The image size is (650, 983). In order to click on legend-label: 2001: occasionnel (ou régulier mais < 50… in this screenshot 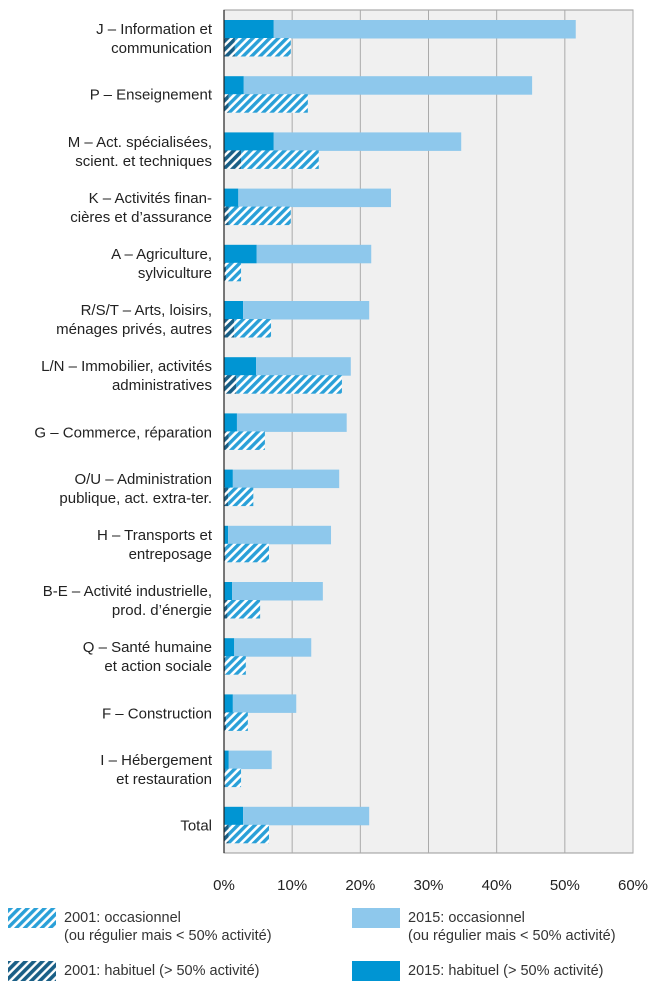, I will do `click(168, 927)`.